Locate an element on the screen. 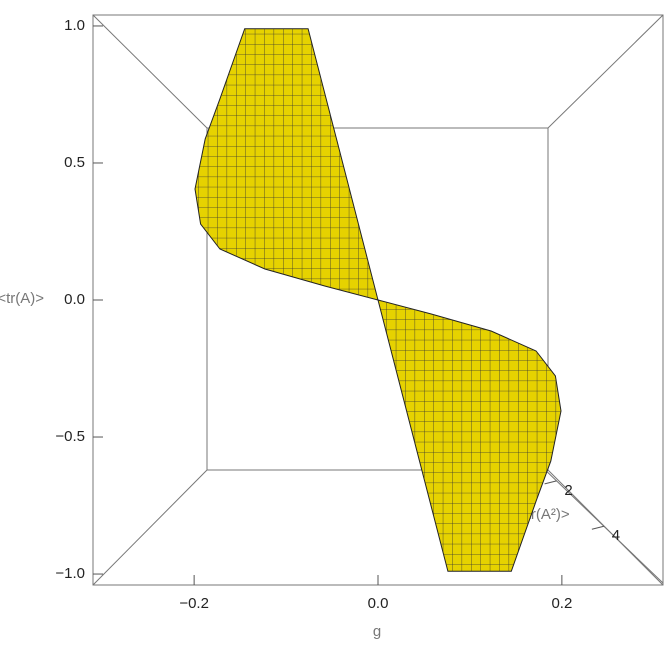 This screenshot has height=662, width=664. y-tick-label: −0.5 is located at coordinates (70, 436).